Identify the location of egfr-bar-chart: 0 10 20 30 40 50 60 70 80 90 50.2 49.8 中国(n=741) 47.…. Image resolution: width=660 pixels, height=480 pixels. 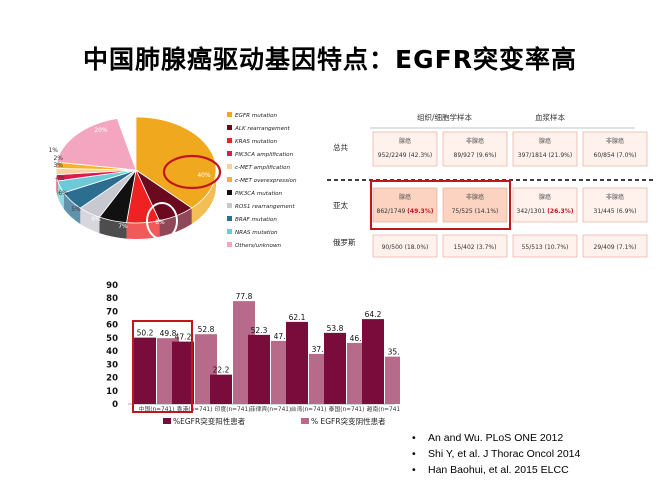
(253, 353).